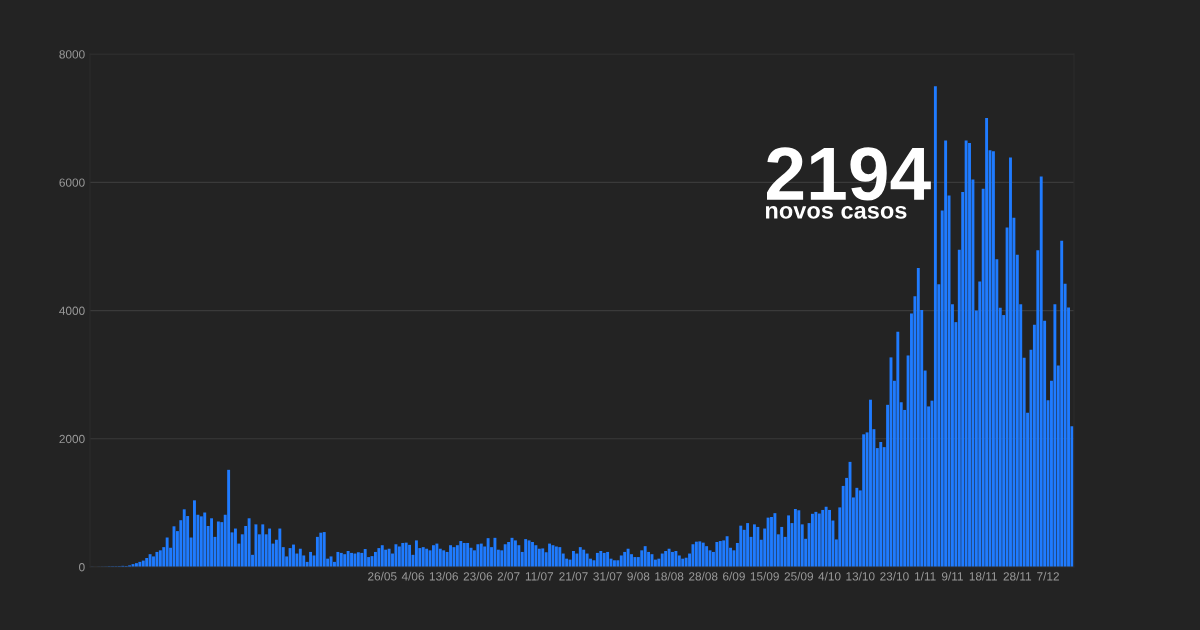 The image size is (1200, 630). Describe the element at coordinates (382, 576) in the screenshot. I see `x-tick-label: 26/05` at that location.